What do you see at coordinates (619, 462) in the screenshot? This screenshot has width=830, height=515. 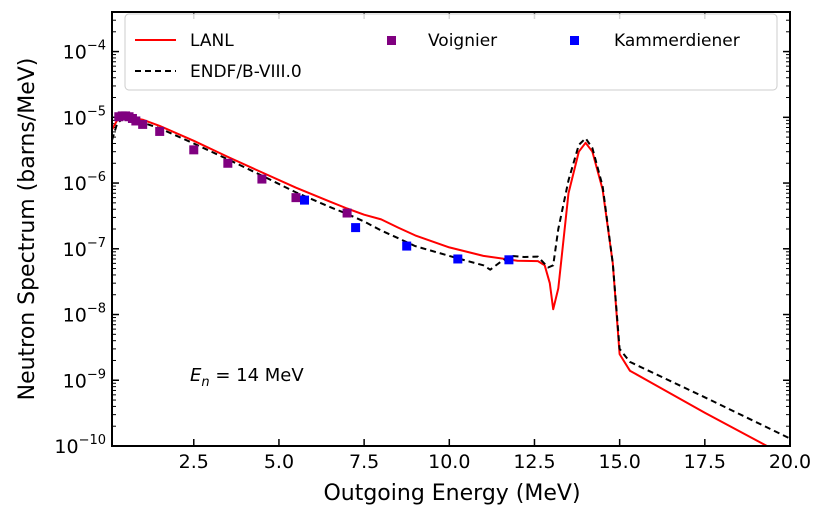 I see `x-tick-label: 15.0` at bounding box center [619, 462].